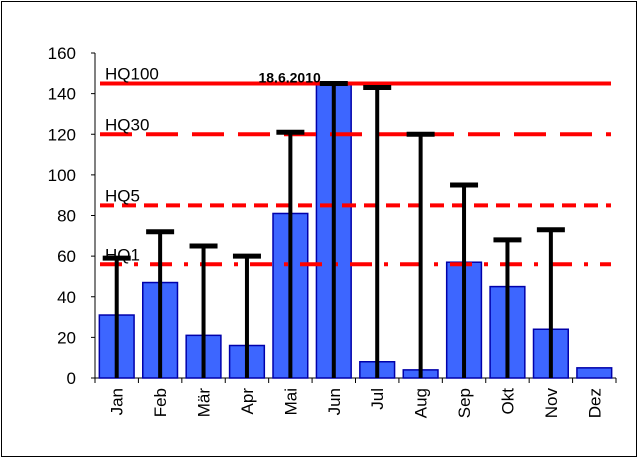 The width and height of the screenshot is (639, 459). Describe the element at coordinates (421, 403) in the screenshot. I see `x-tick-label: Aug` at that location.